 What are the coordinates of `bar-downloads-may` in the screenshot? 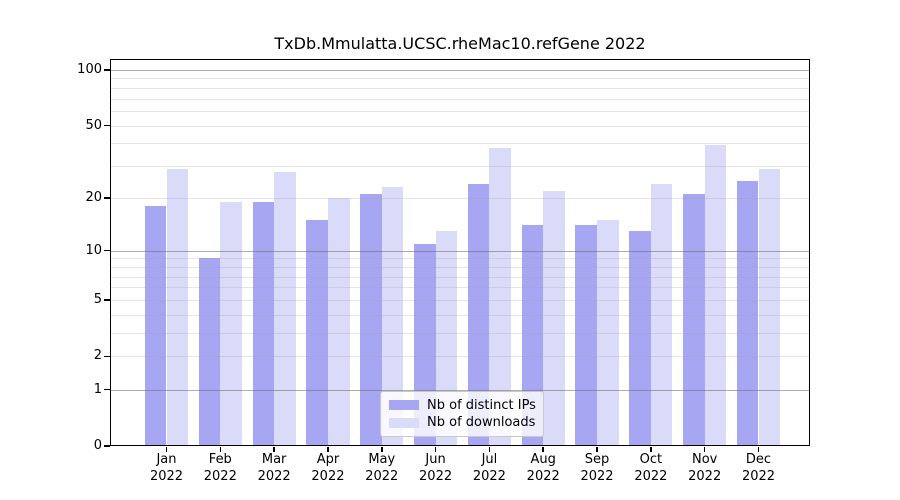 It's located at (392, 316).